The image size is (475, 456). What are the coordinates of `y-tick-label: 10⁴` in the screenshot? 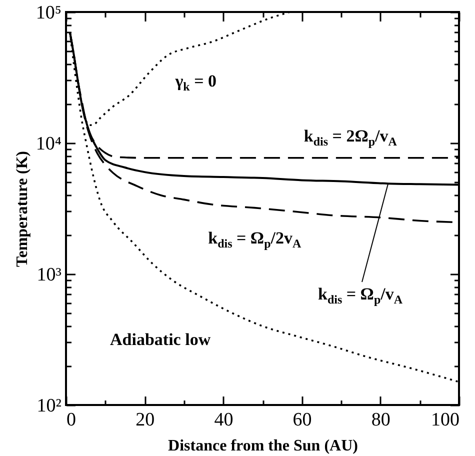 It's located at (49, 144).